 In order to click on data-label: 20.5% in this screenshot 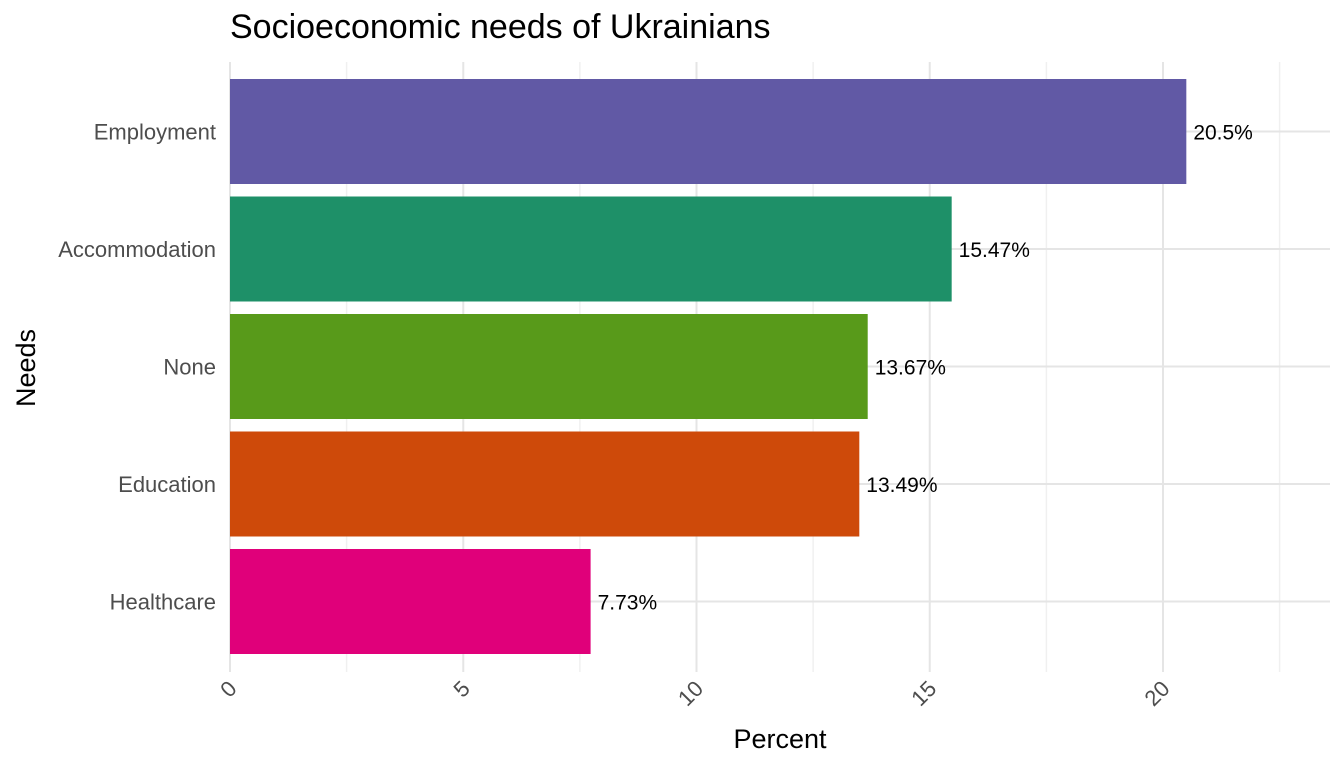, I will do `click(1223, 133)`.